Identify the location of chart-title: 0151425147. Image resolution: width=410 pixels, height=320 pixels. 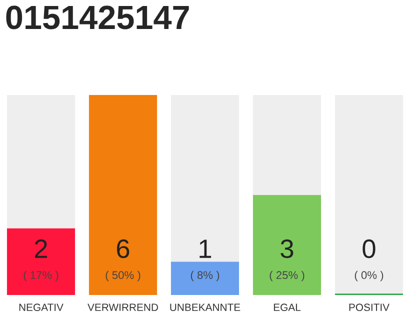
(97, 18).